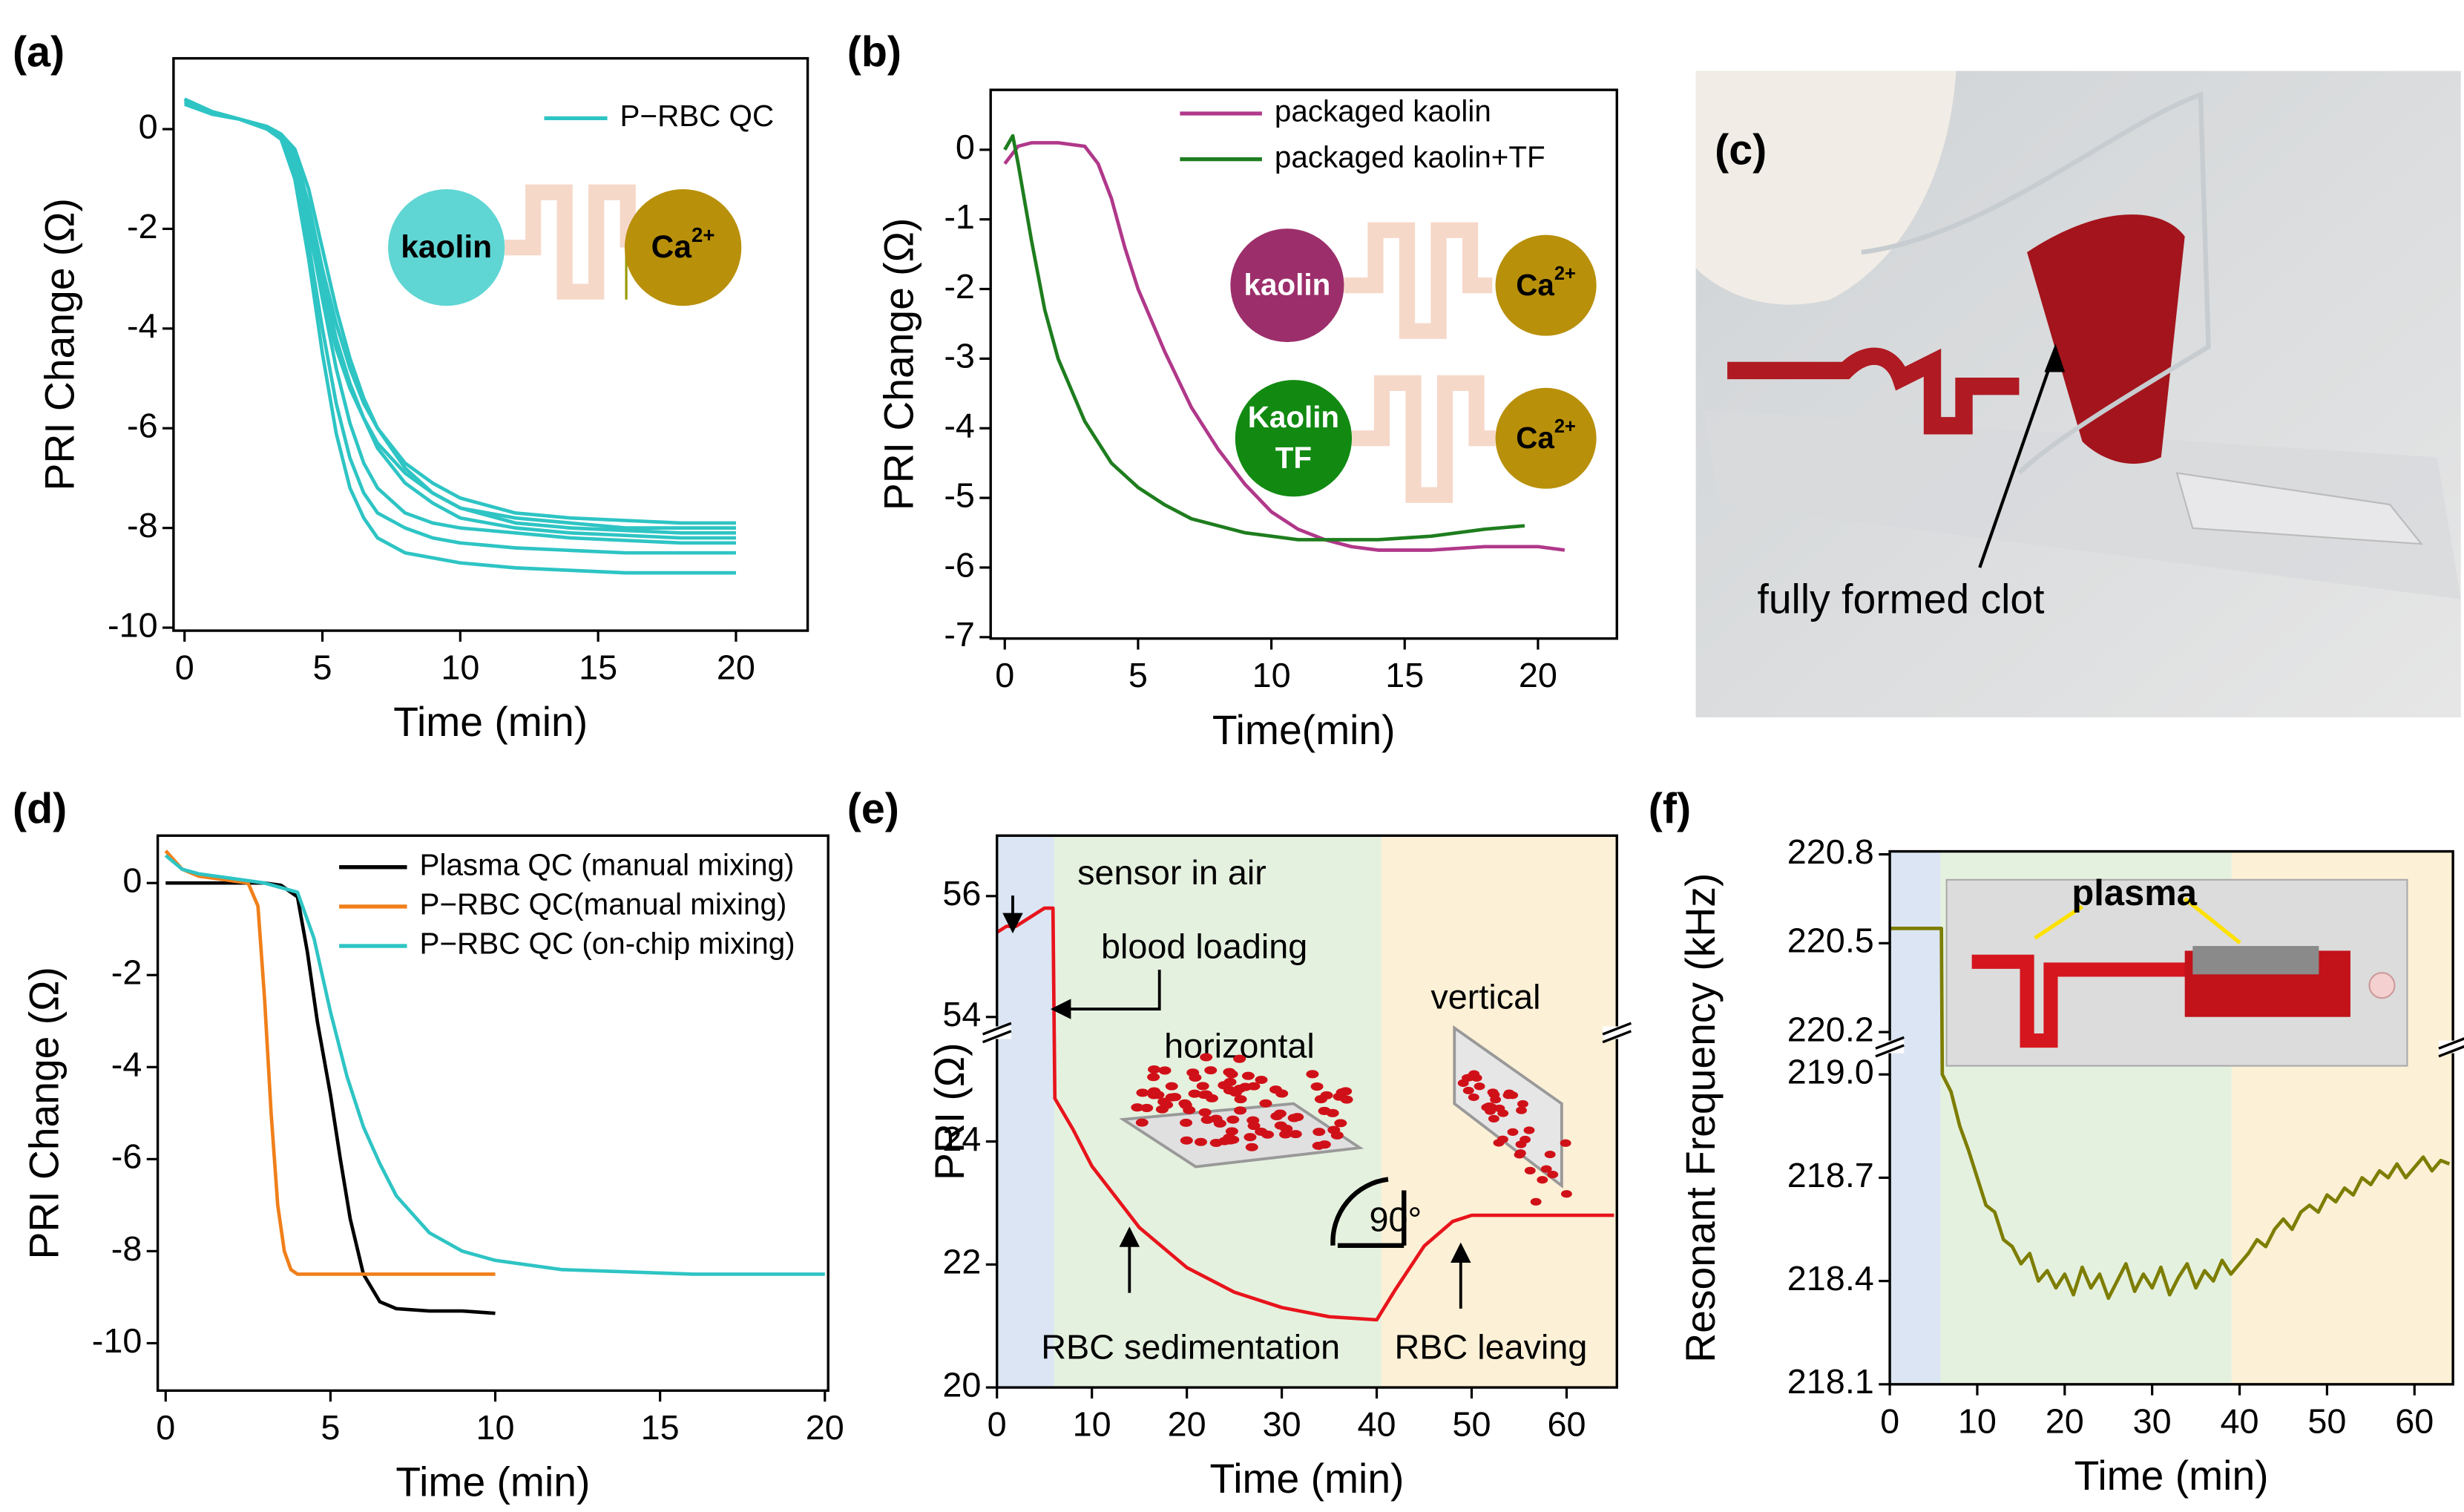 The height and width of the screenshot is (1512, 2464). Describe the element at coordinates (1485, 997) in the screenshot. I see `annotation: vertical` at that location.